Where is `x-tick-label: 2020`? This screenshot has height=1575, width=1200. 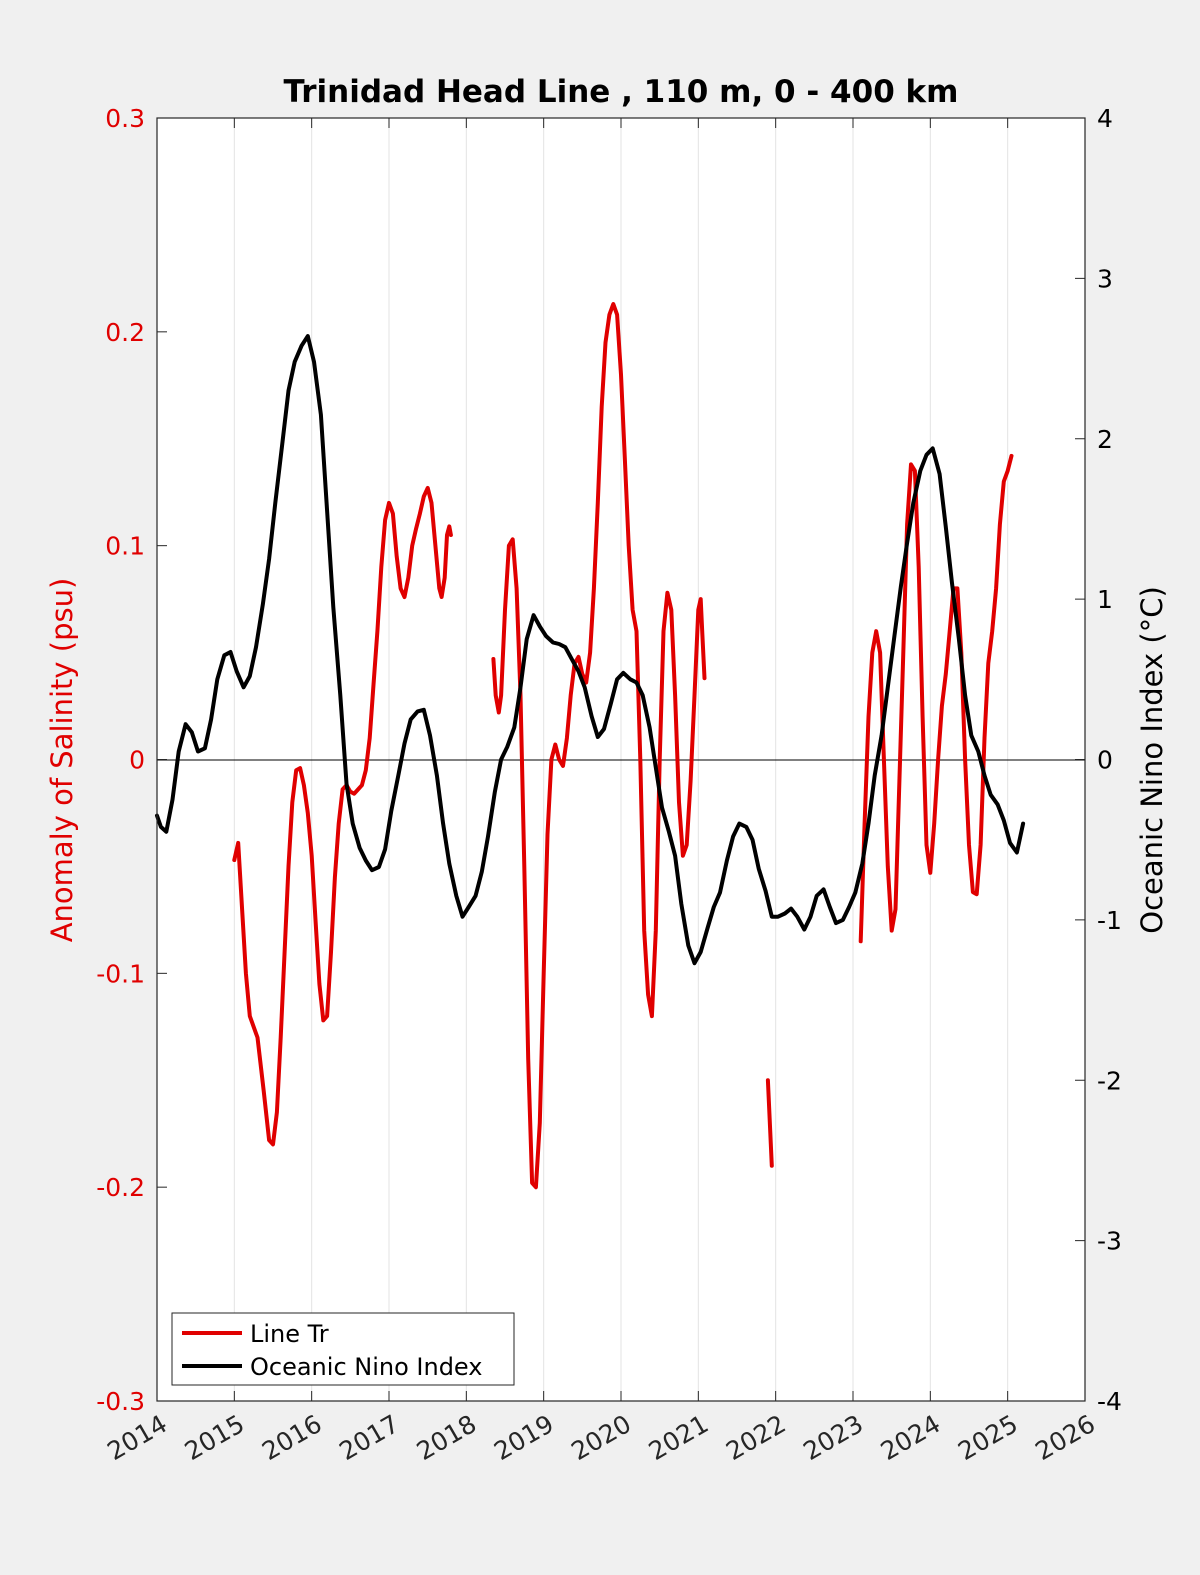
x-tick-label: 2020 is located at coordinates (601, 1437).